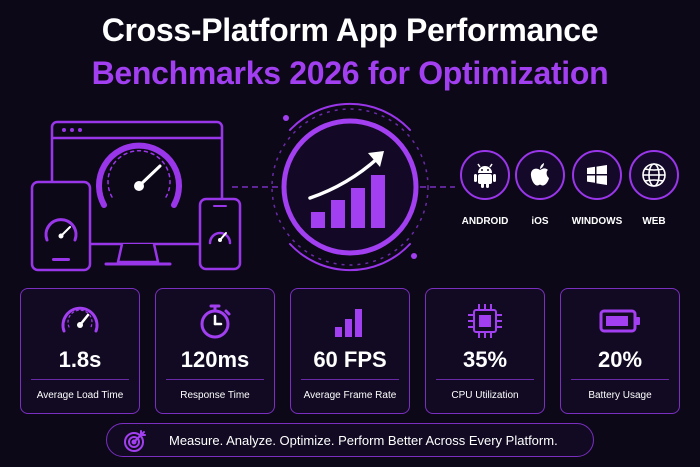  I want to click on stopwatch-icon, so click(215, 321).